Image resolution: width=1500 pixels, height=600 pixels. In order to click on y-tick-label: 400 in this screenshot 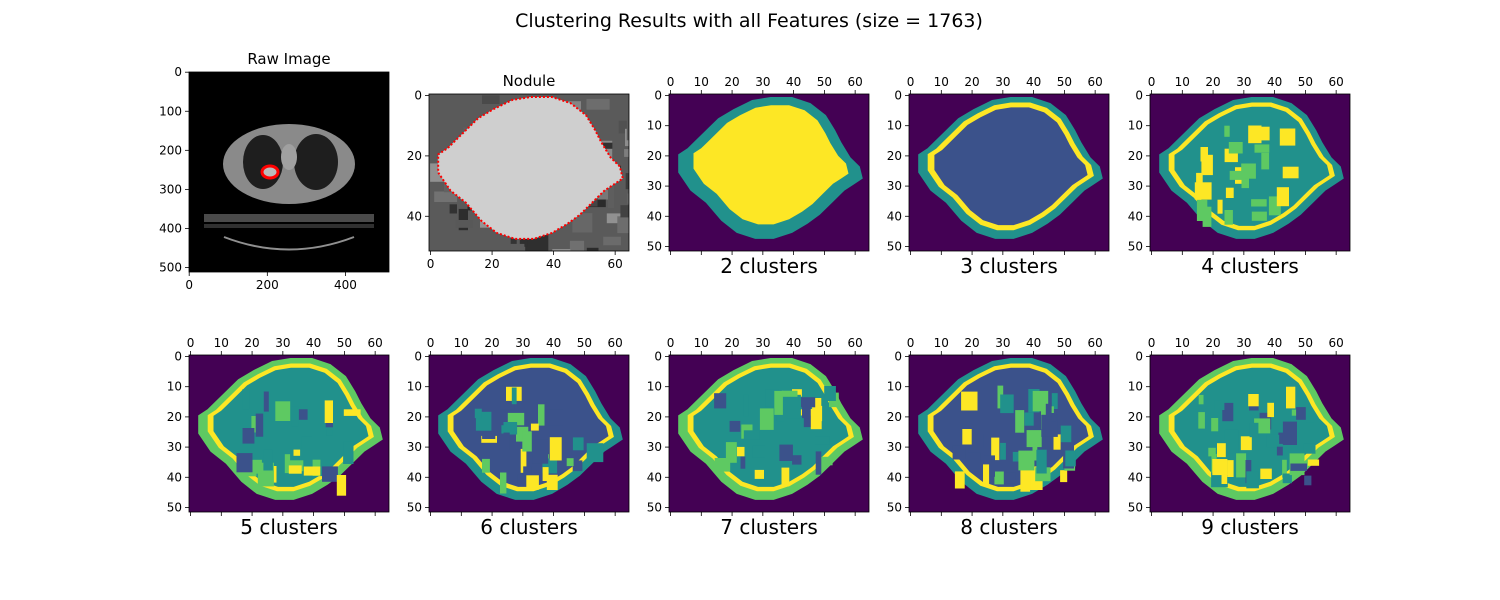, I will do `click(170, 228)`.